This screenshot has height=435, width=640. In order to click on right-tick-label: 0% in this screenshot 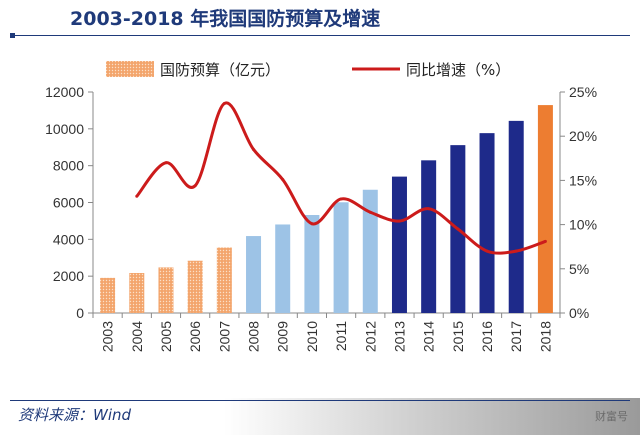, I will do `click(579, 313)`.